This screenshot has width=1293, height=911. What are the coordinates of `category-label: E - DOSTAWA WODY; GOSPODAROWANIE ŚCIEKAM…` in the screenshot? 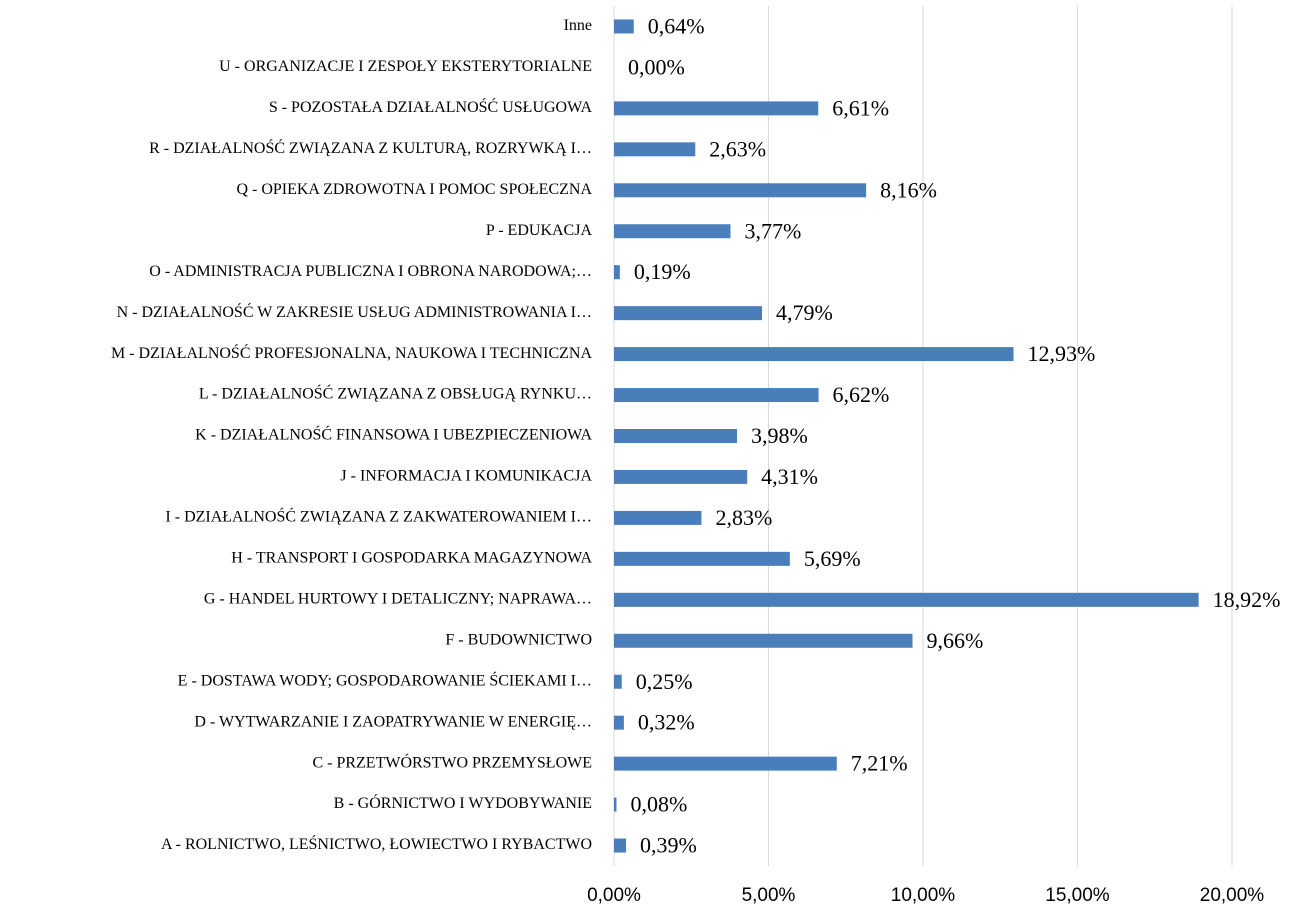 It's located at (385, 679).